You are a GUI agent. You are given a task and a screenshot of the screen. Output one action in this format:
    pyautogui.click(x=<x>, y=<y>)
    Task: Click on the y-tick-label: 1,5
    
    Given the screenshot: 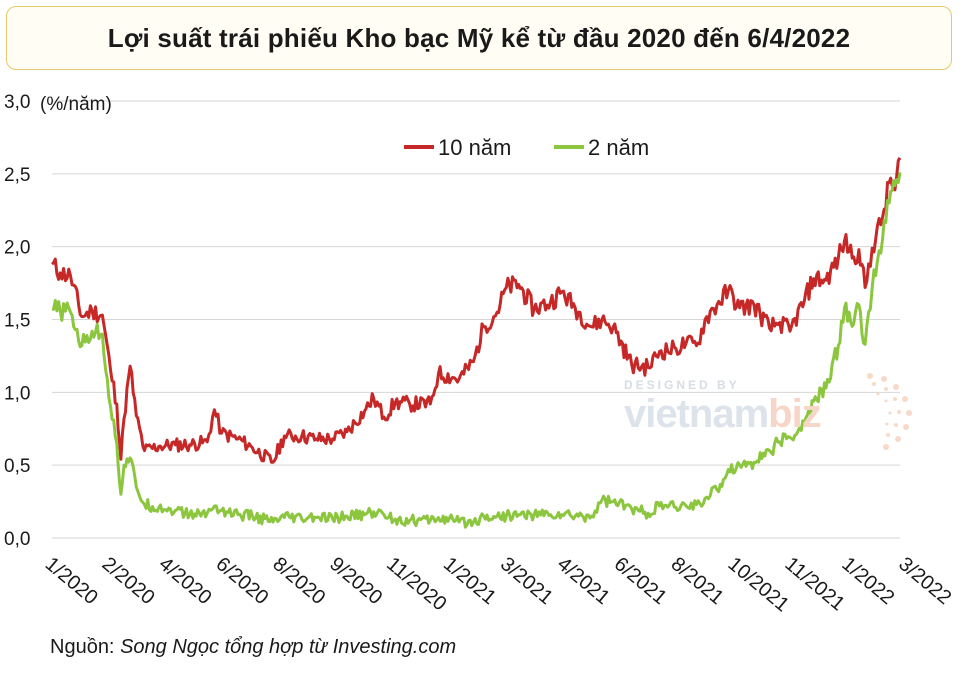 What is the action you would take?
    pyautogui.click(x=17, y=321)
    